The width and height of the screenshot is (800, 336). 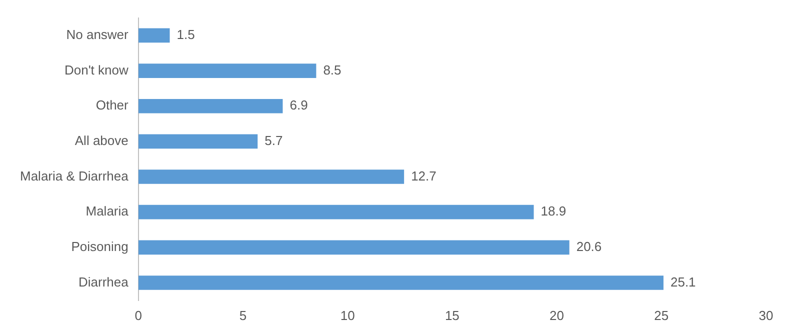 I want to click on x-tick-label: 5, so click(x=243, y=315).